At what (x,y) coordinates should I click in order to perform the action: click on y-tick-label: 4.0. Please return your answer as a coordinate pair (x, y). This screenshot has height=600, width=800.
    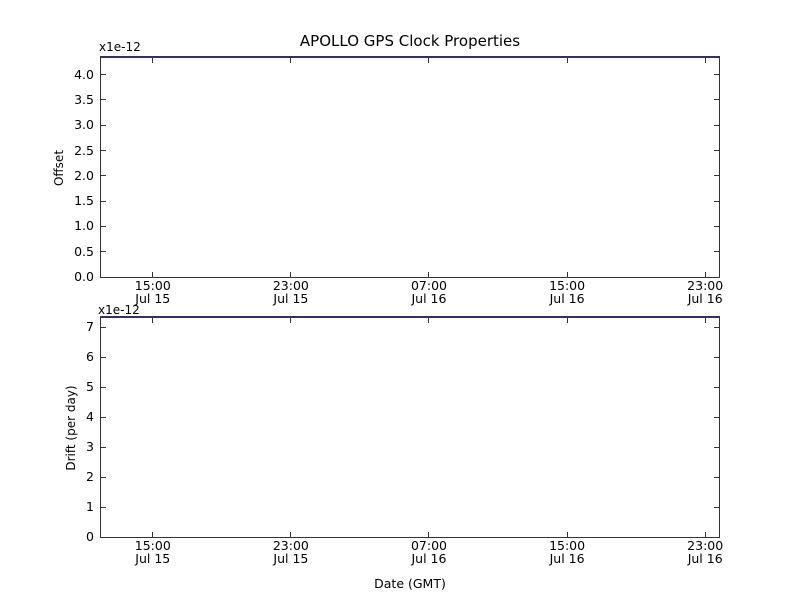
    Looking at the image, I should click on (84, 74).